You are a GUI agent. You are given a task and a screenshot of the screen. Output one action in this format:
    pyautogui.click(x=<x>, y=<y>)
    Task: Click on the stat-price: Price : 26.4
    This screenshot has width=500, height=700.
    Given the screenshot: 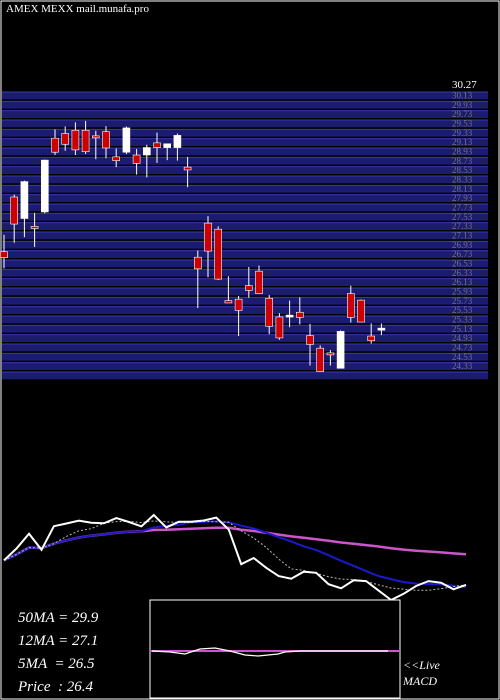 What is the action you would take?
    pyautogui.click(x=55, y=687)
    